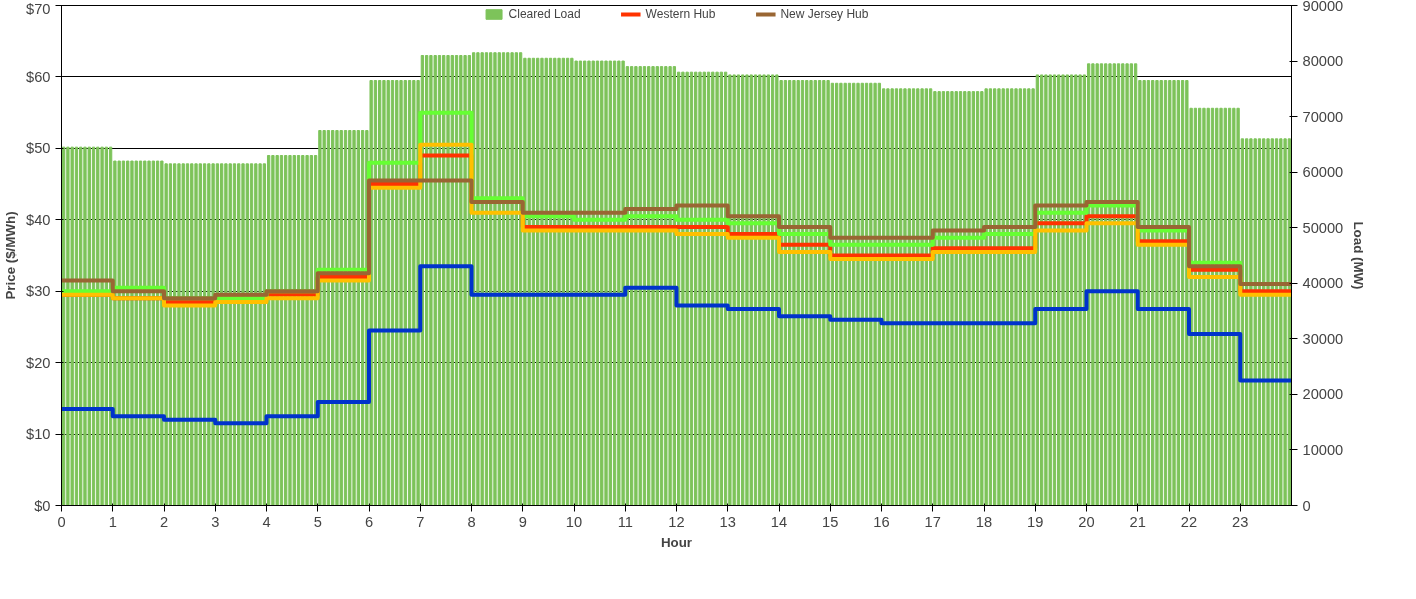 Image resolution: width=1416 pixels, height=599 pixels. What do you see at coordinates (42, 505) in the screenshot?
I see `y-tick-label: $0` at bounding box center [42, 505].